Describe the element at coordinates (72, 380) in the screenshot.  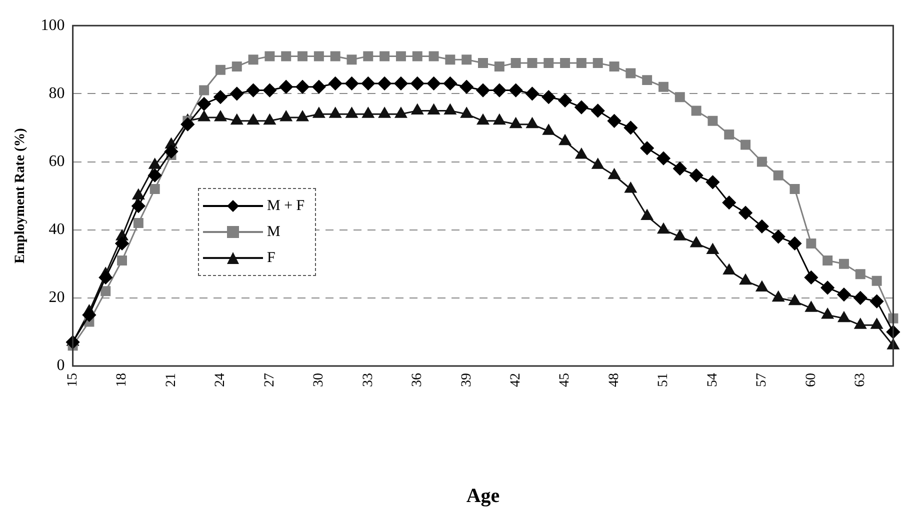
I see `x-tick-label: 15` at that location.